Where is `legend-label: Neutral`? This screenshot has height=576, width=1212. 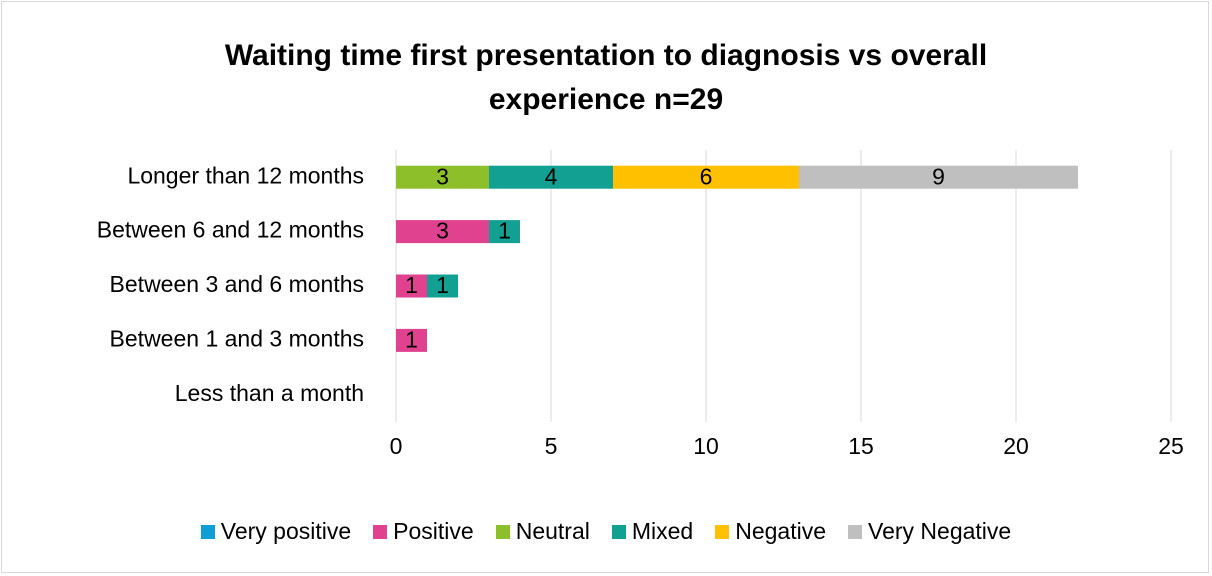 legend-label: Neutral is located at coordinates (552, 531).